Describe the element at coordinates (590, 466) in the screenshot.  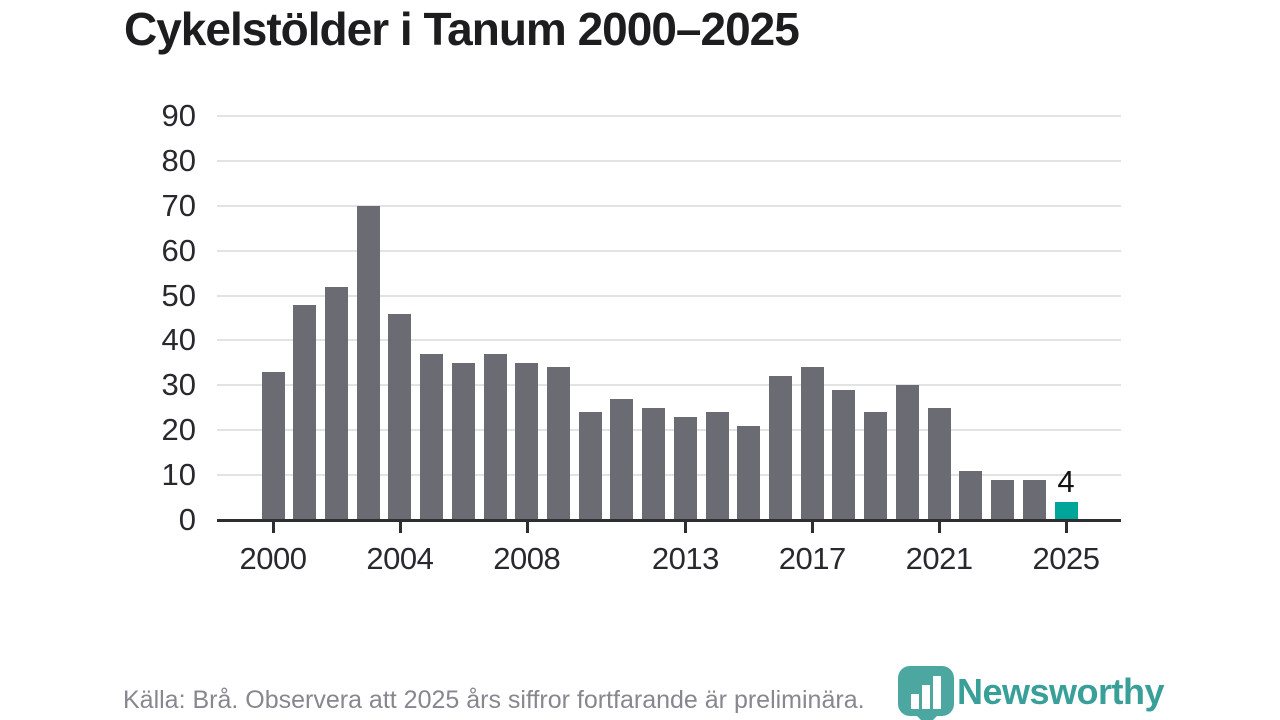
I see `bar-2010` at that location.